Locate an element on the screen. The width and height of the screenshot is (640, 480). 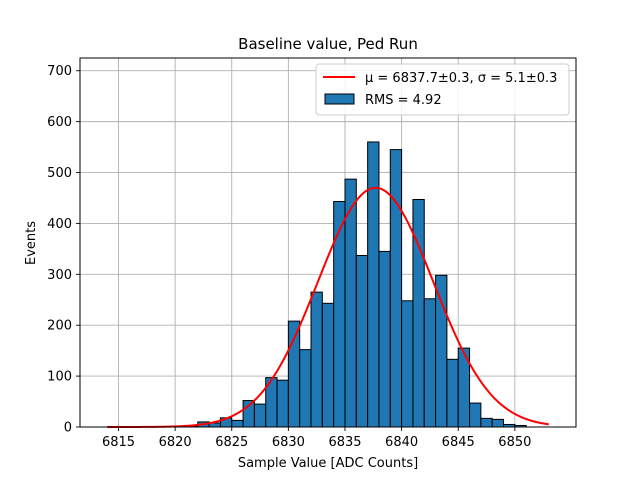
x-axis-ticks: 6815 6820 6825 6830 6835 6840 6845 6850 is located at coordinates (316, 438).